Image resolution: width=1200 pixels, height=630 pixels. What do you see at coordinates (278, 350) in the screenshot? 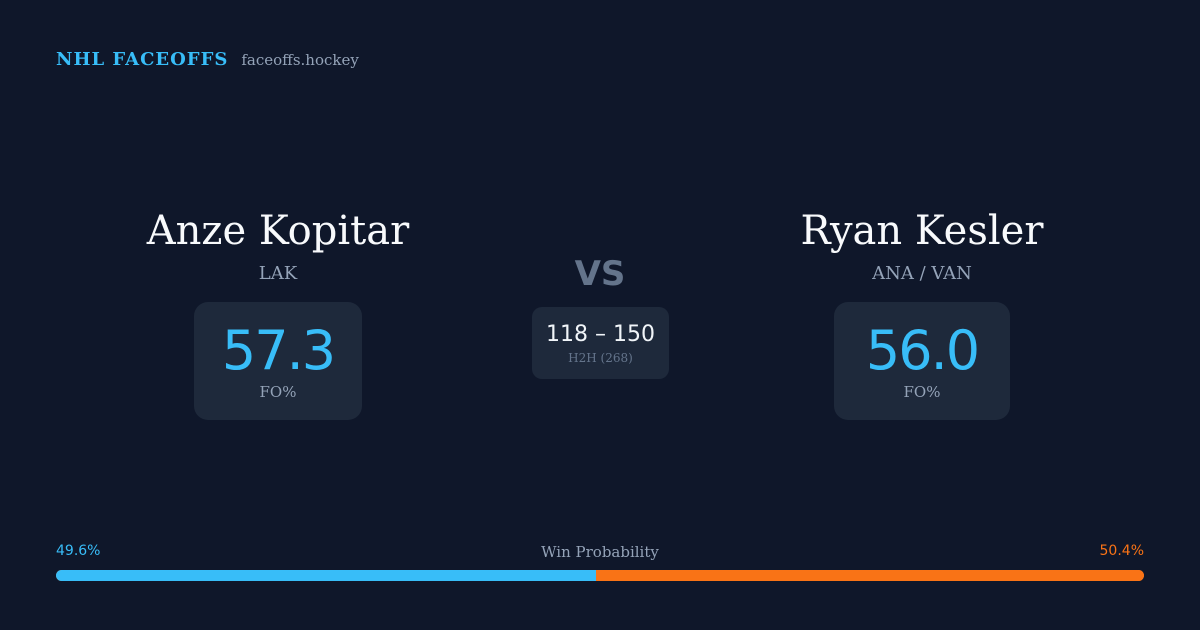
I see `faceoff-percentage-left: 57.3` at bounding box center [278, 350].